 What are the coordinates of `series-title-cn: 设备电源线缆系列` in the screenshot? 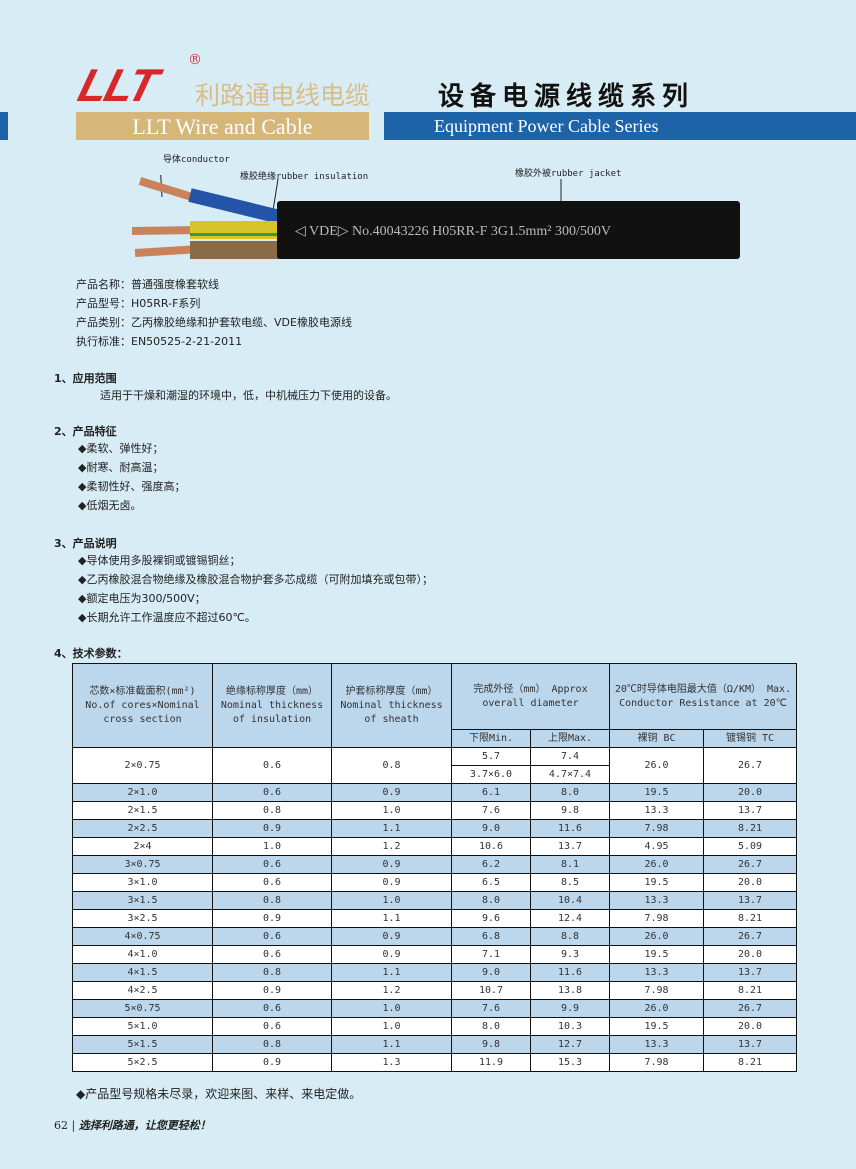 It's located at (566, 97).